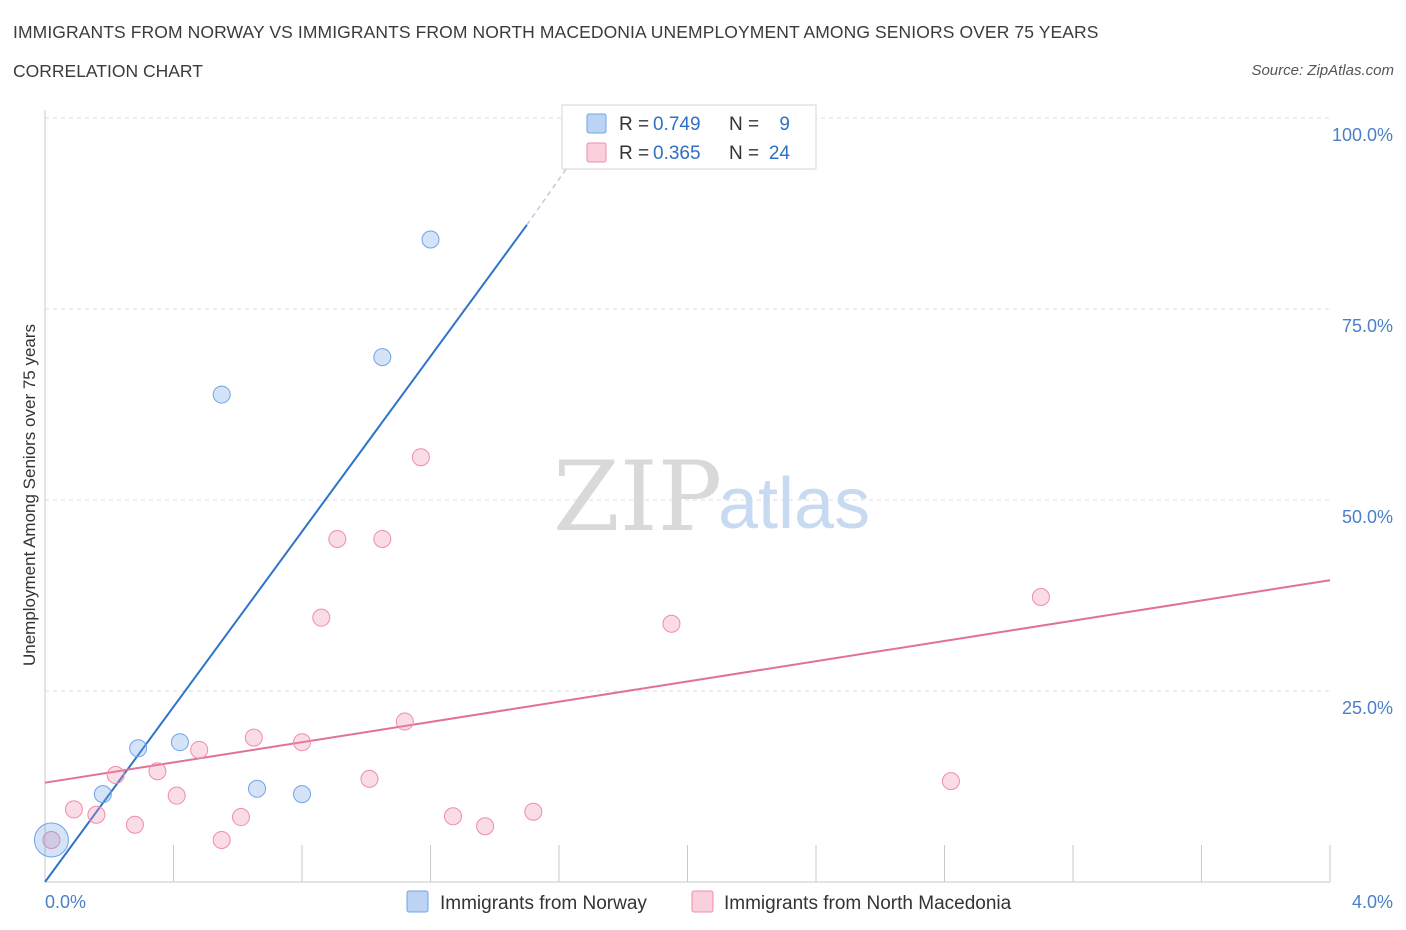  I want to click on legend-r-value-macedonia: 0.365, so click(677, 153).